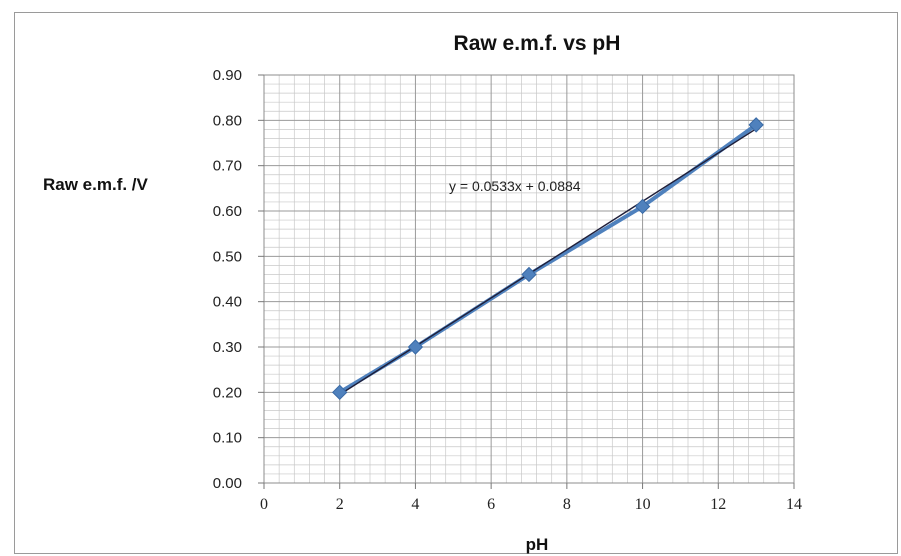  Describe the element at coordinates (96, 184) in the screenshot. I see `y-axis-label: Raw e.m.f. /V` at that location.